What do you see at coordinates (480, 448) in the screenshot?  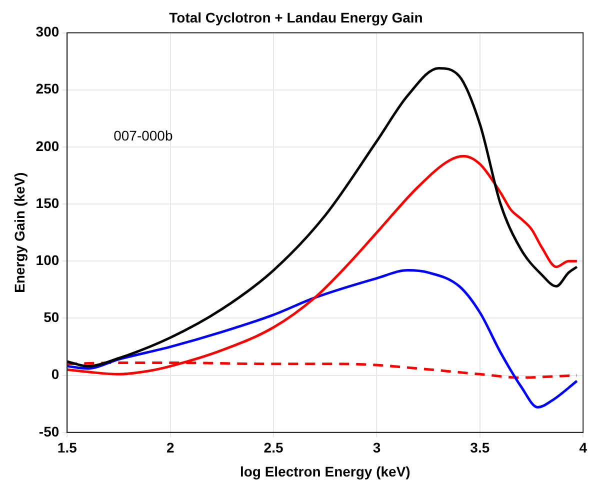 I see `x-tick-label: 3.5` at bounding box center [480, 448].